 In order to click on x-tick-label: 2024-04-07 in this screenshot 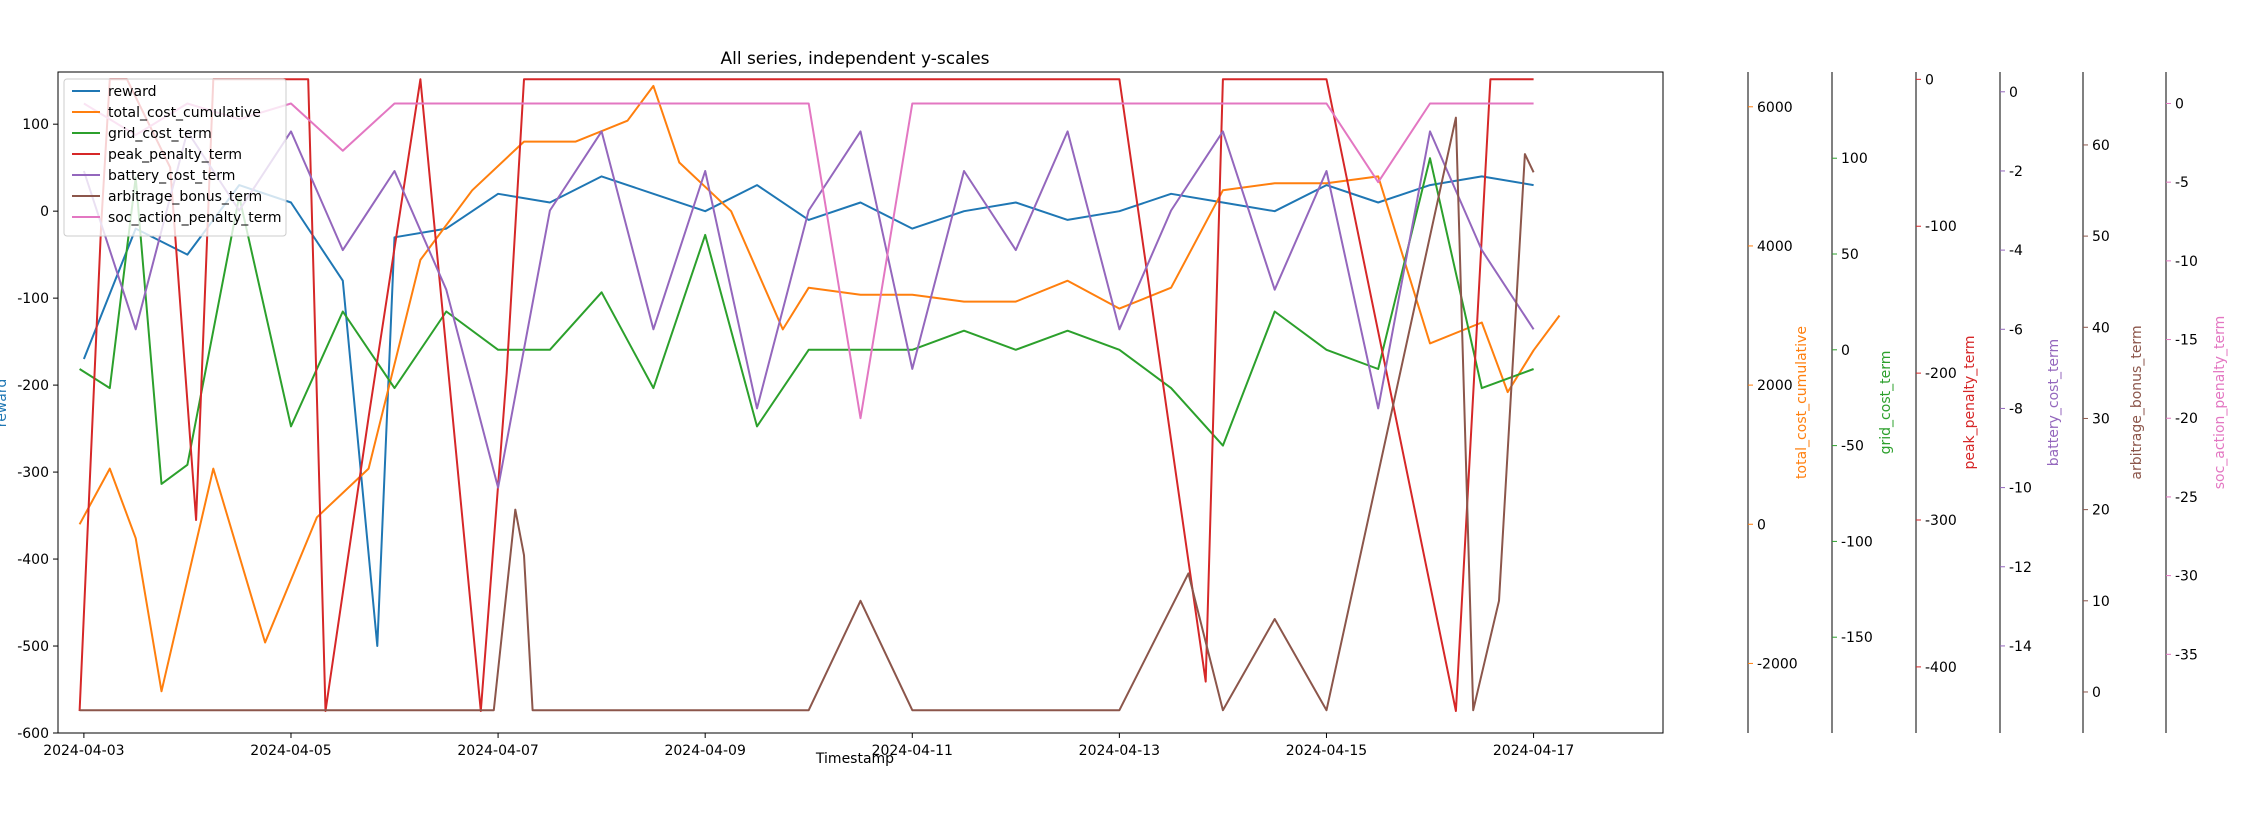, I will do `click(497, 751)`.